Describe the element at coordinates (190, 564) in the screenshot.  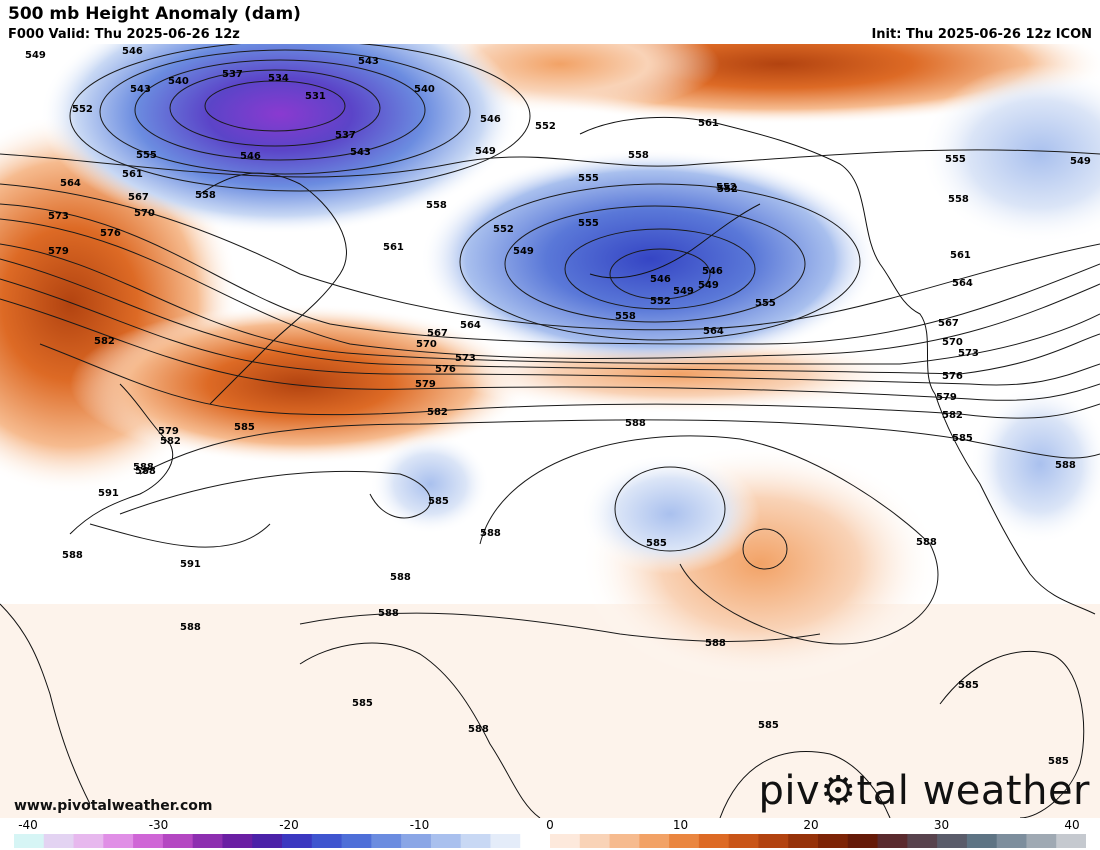
I see `contour-label: 591` at that location.